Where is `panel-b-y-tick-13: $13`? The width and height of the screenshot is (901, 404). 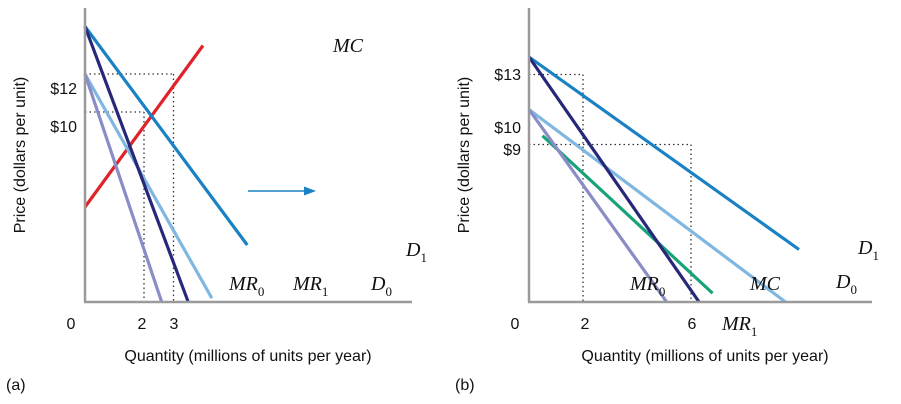 panel-b-y-tick-13: $13 is located at coordinates (507, 75).